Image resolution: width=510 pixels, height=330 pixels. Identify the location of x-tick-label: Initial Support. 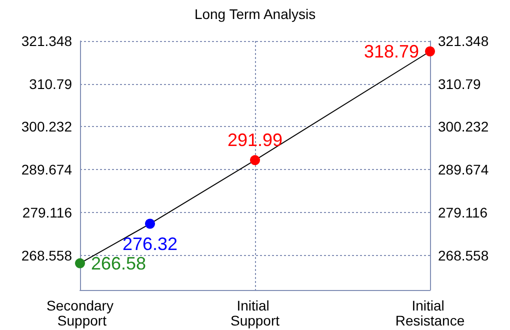
(255, 313).